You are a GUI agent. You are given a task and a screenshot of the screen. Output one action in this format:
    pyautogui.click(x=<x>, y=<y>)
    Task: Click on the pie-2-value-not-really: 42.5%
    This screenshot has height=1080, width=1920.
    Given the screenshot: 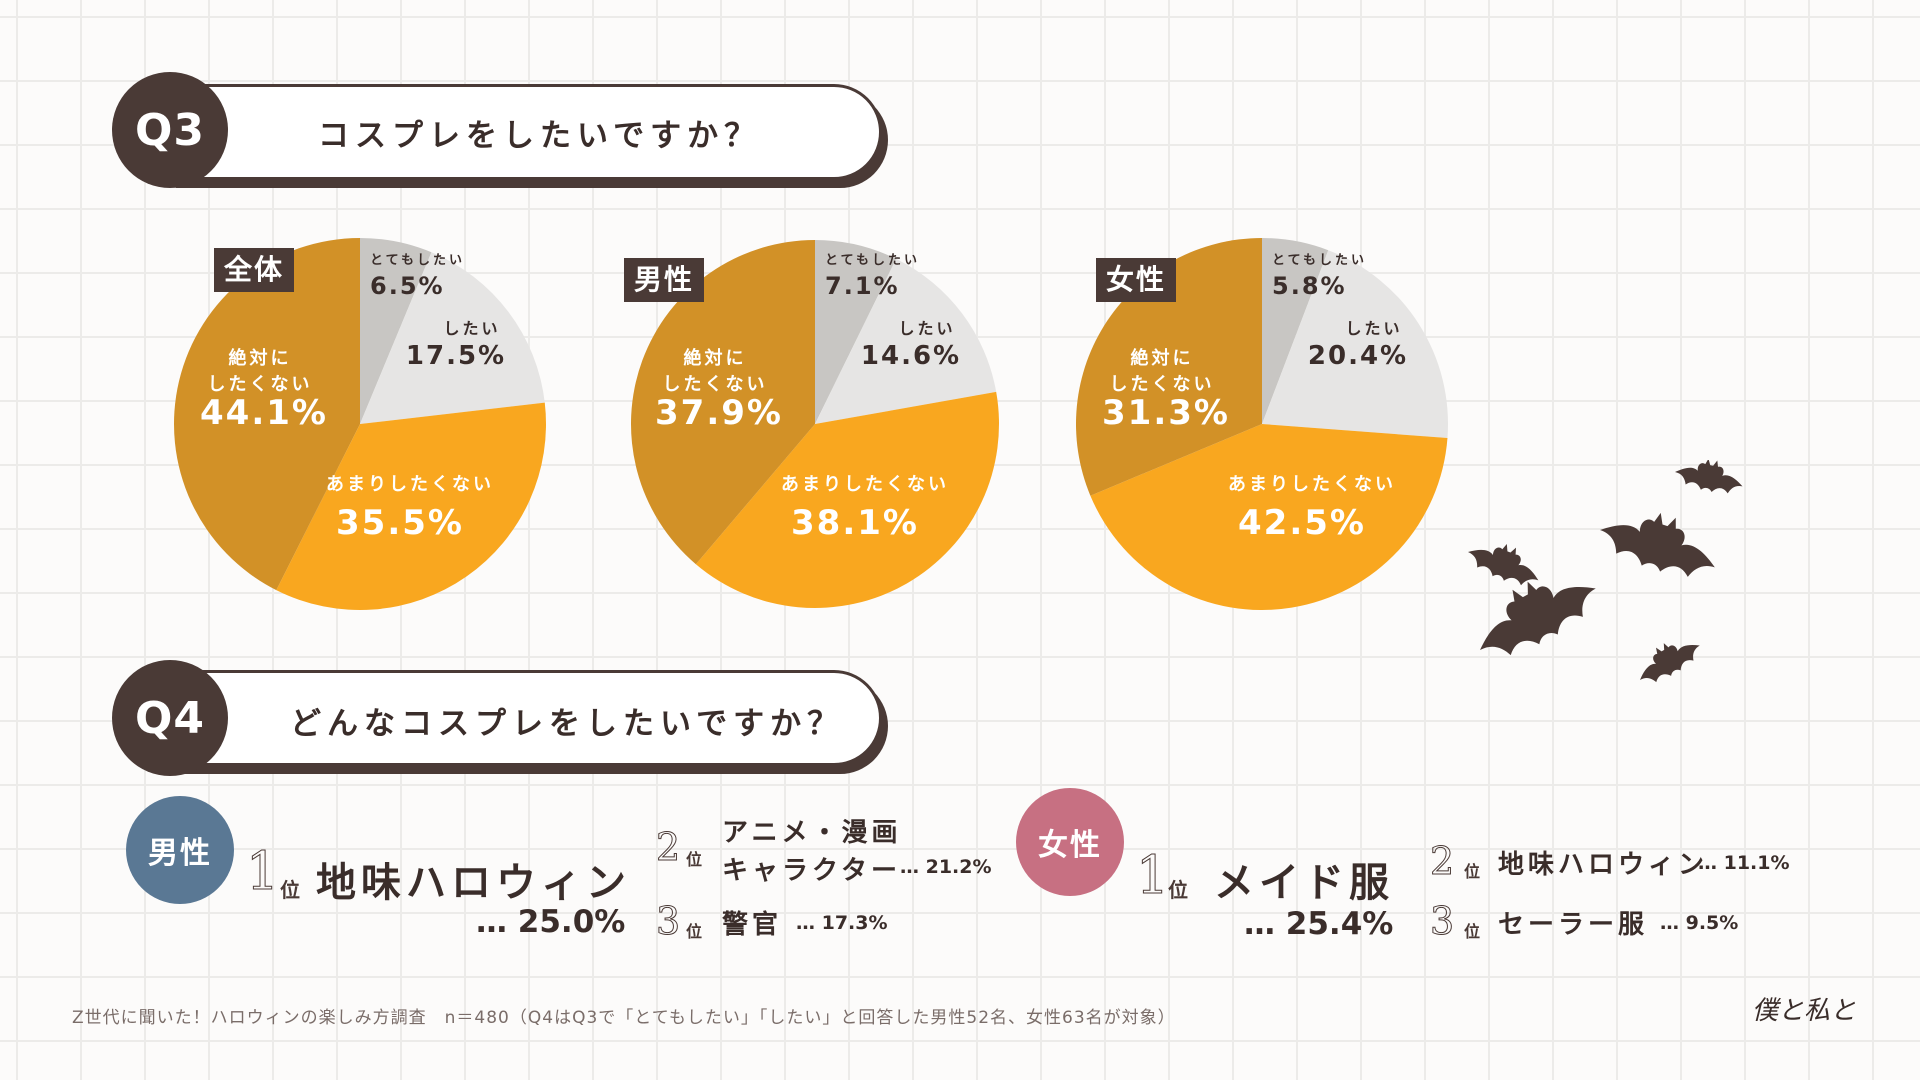 What is the action you would take?
    pyautogui.click(x=1302, y=523)
    